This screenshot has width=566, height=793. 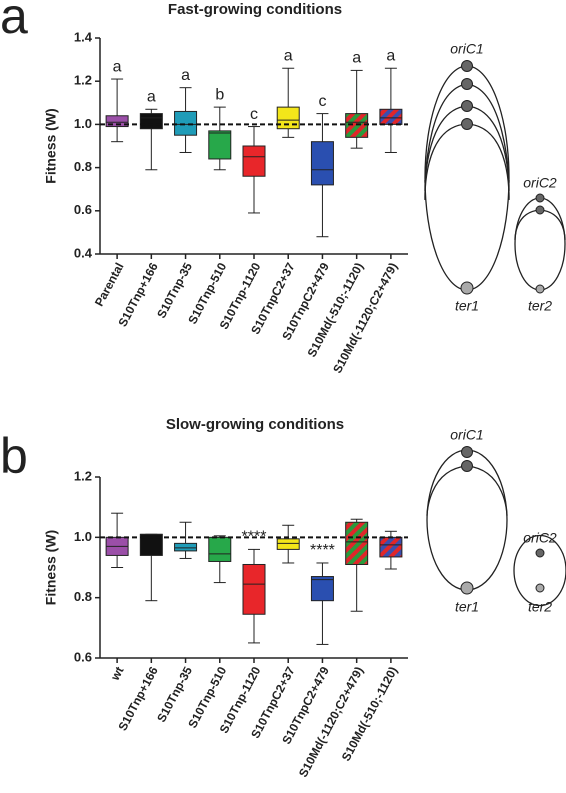 I want to click on annotation: ****, so click(x=322, y=550).